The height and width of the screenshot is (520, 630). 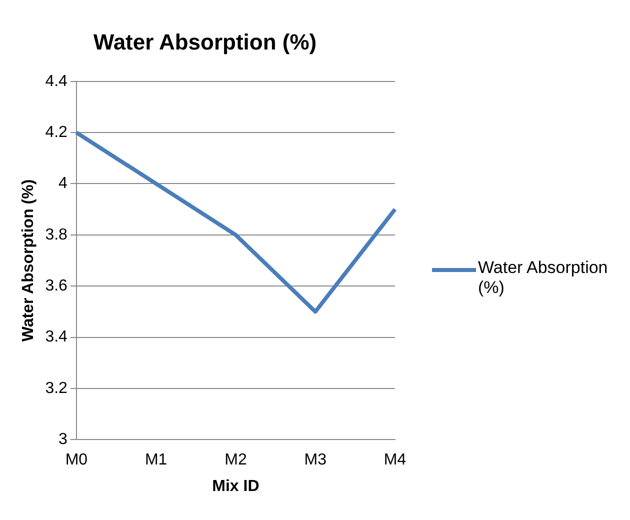 What do you see at coordinates (205, 41) in the screenshot?
I see `chart-title: Water Absorption (%)` at bounding box center [205, 41].